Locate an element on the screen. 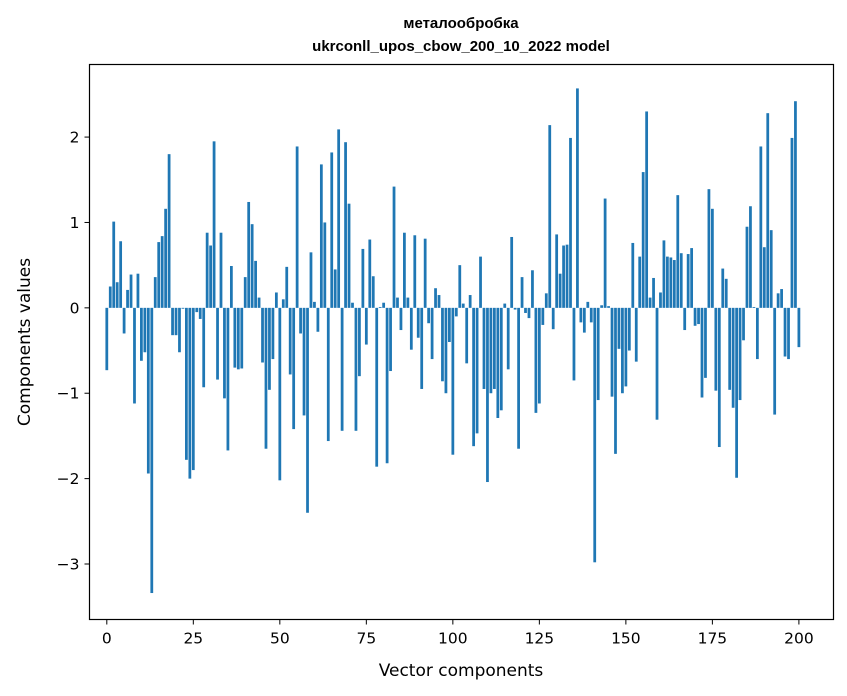  x-axis-ticks: 0 25 50 75 100 125 150 175 200 is located at coordinates (458, 633).